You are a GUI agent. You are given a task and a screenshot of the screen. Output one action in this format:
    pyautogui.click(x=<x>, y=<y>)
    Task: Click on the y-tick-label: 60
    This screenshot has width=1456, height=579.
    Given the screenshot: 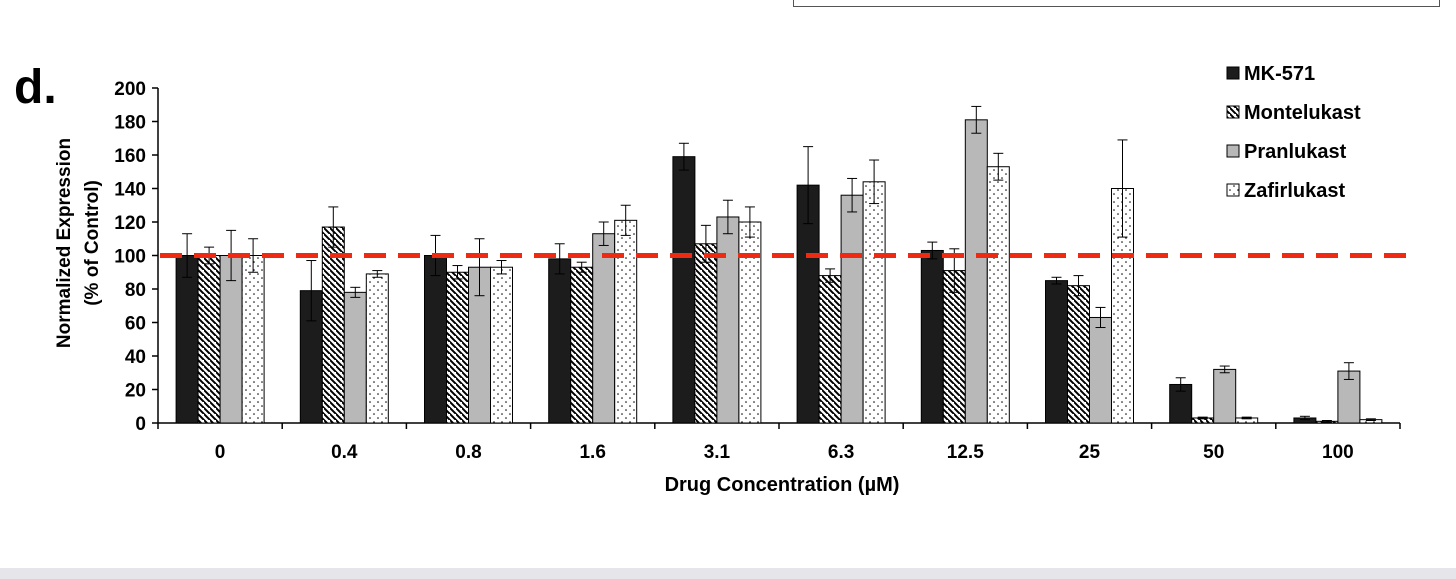 What is the action you would take?
    pyautogui.click(x=135, y=324)
    